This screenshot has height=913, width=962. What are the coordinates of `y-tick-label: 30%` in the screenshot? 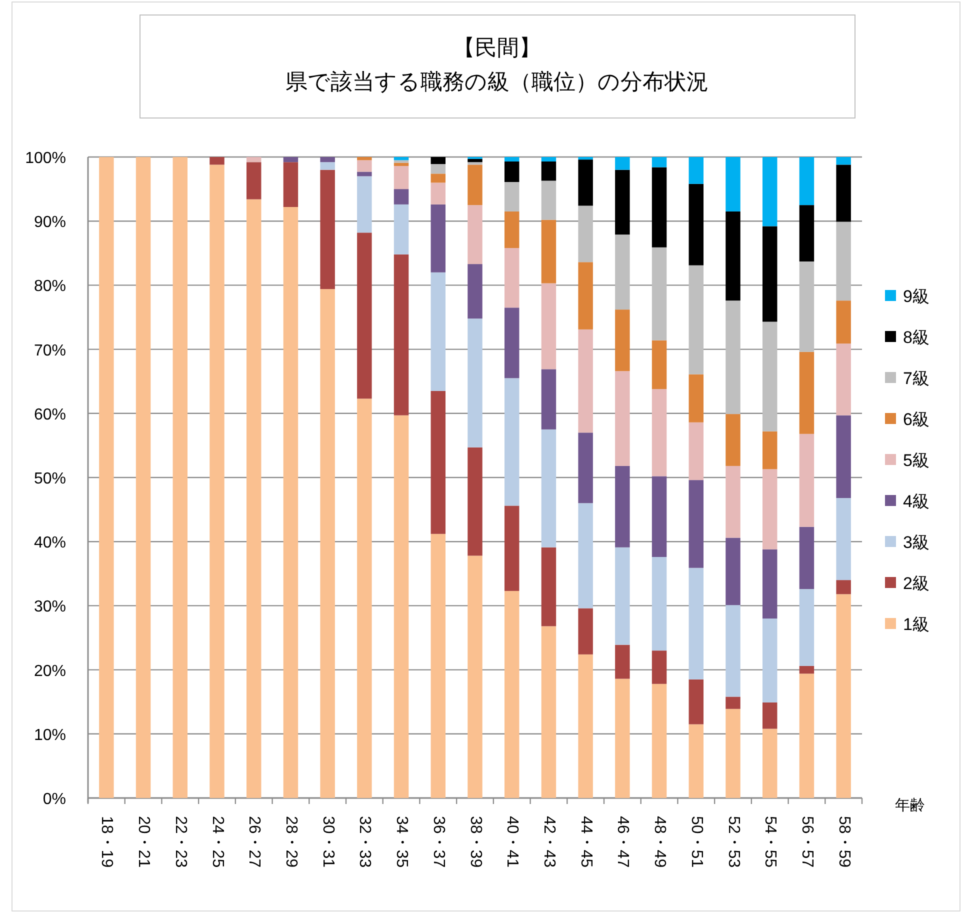 It's located at (50, 607).